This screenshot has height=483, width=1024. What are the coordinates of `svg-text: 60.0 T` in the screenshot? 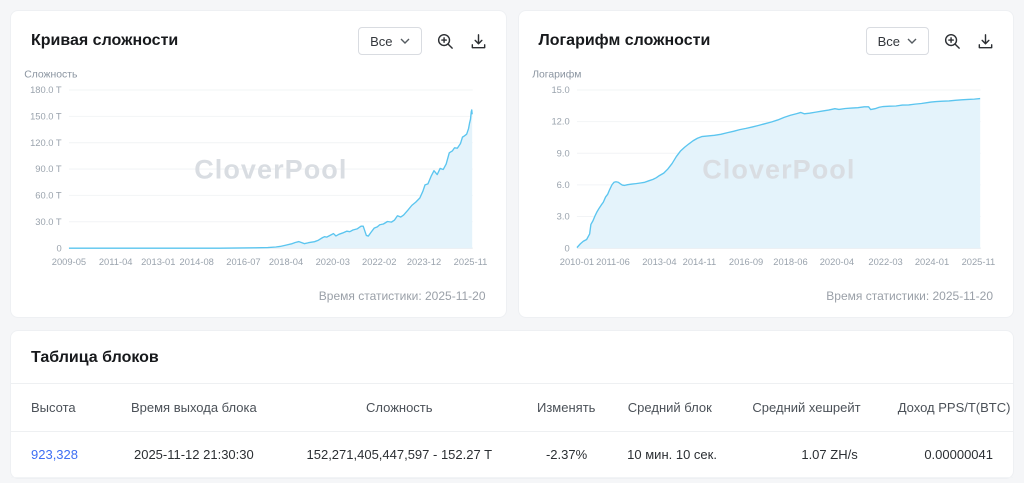 It's located at (48, 196).